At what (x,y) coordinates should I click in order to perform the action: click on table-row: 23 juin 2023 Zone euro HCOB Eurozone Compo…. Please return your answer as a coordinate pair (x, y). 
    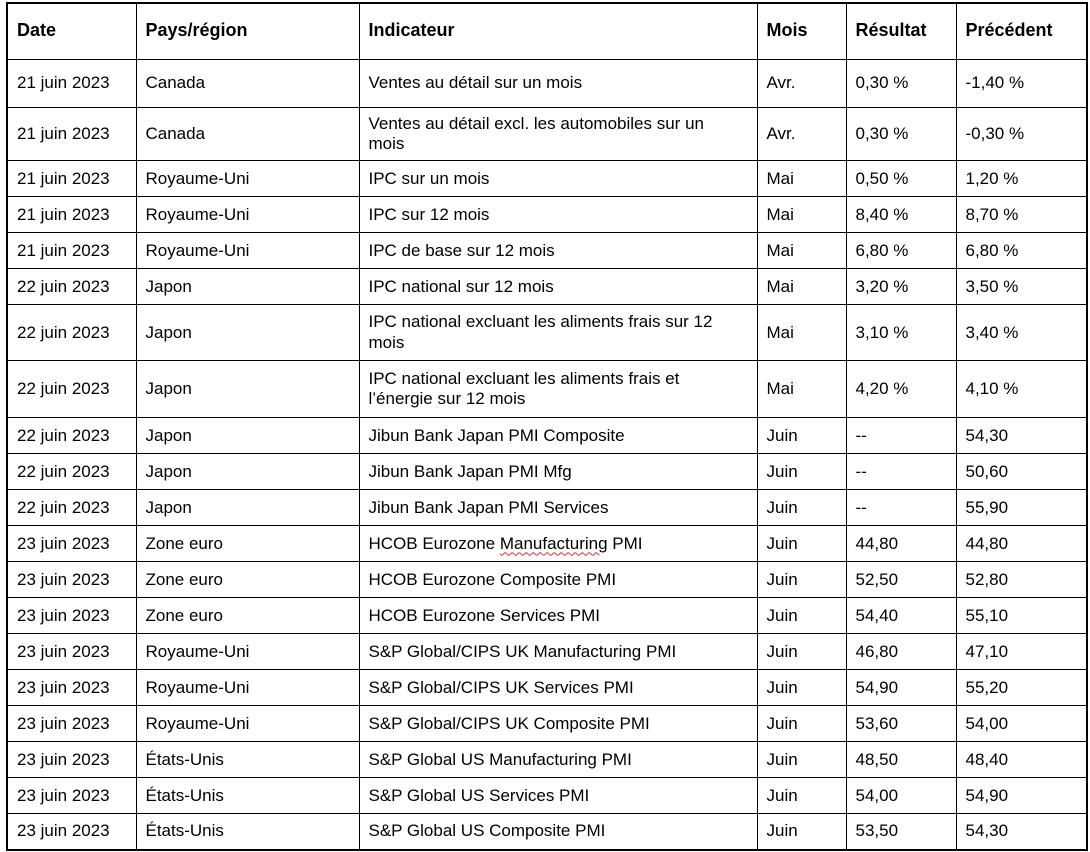
    Looking at the image, I should click on (547, 580).